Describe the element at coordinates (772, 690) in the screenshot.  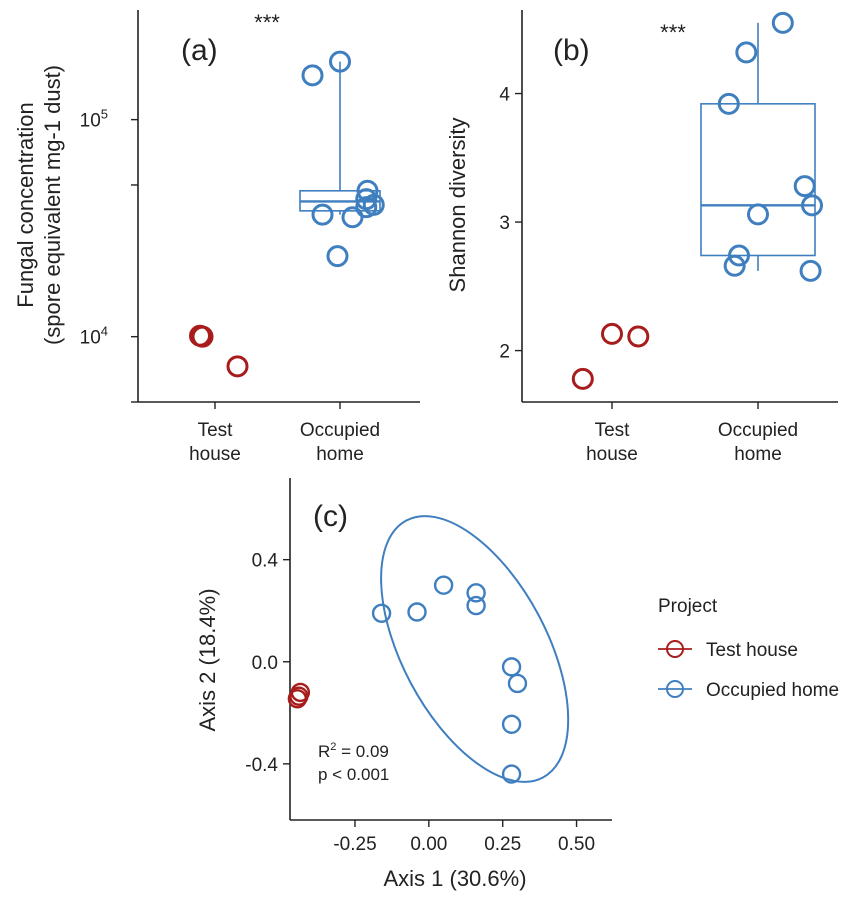
I see `legend-label: Occupied home` at that location.